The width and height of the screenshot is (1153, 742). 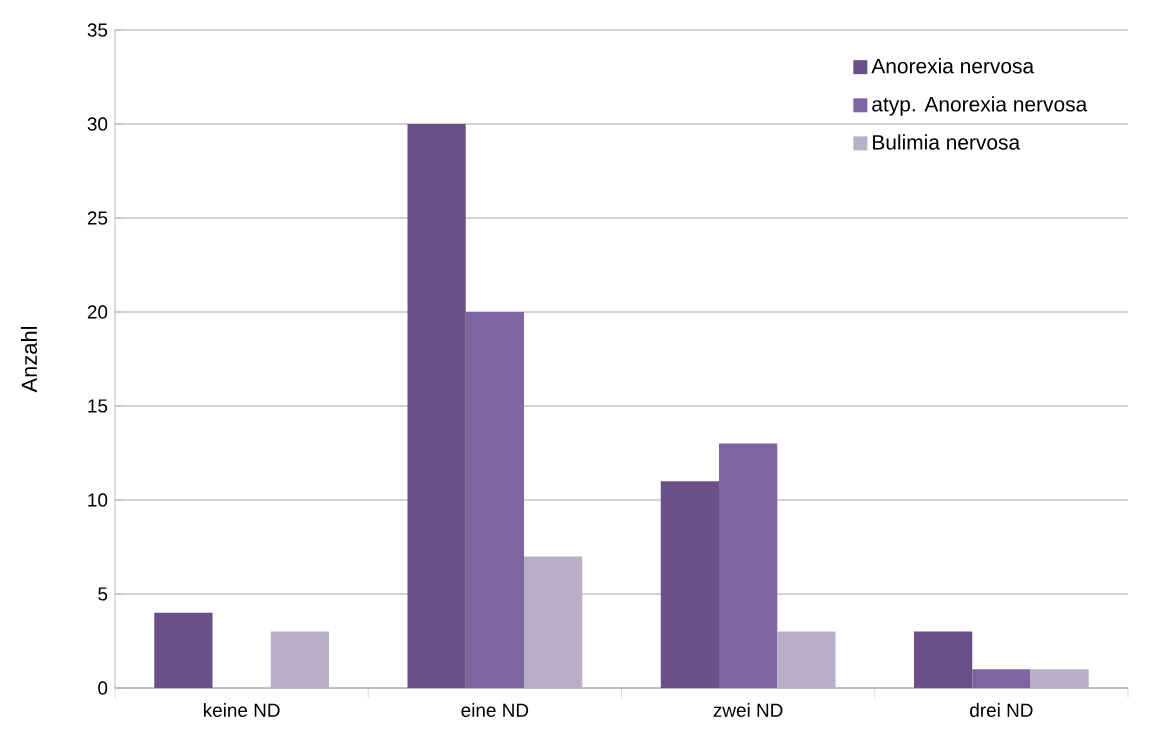 I want to click on y-tick-label: 5, so click(x=103, y=594).